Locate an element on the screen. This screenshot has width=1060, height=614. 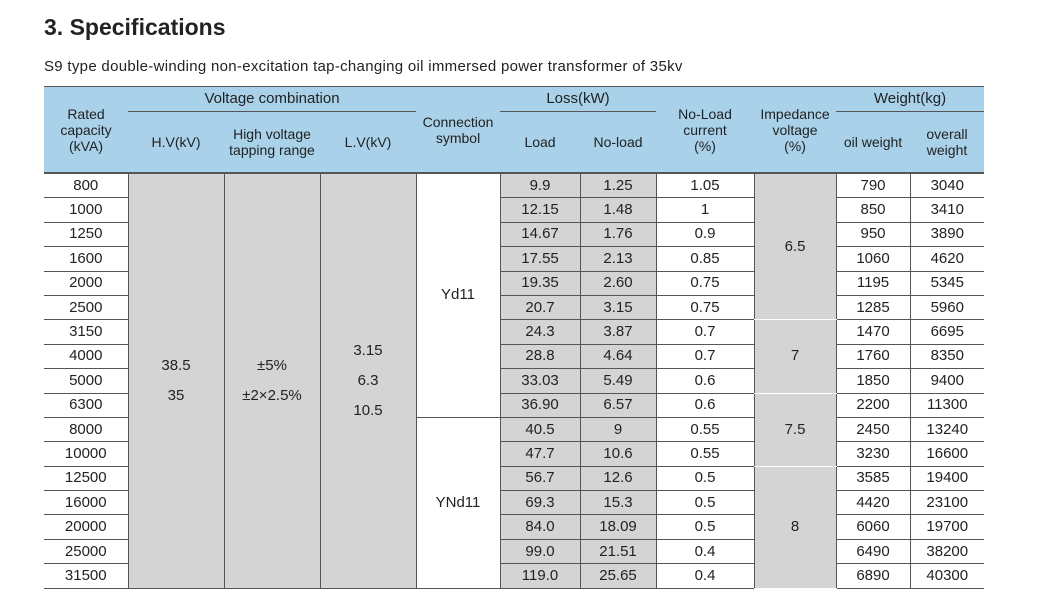
header-text: Connection is located at coordinates (458, 121).